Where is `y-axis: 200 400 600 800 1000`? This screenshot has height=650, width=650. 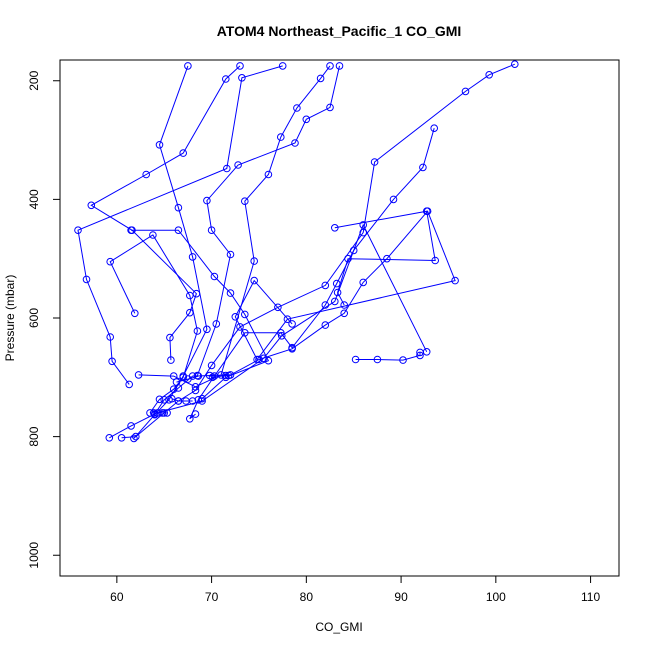
y-axis: 200 400 600 800 1000 is located at coordinates (43, 319).